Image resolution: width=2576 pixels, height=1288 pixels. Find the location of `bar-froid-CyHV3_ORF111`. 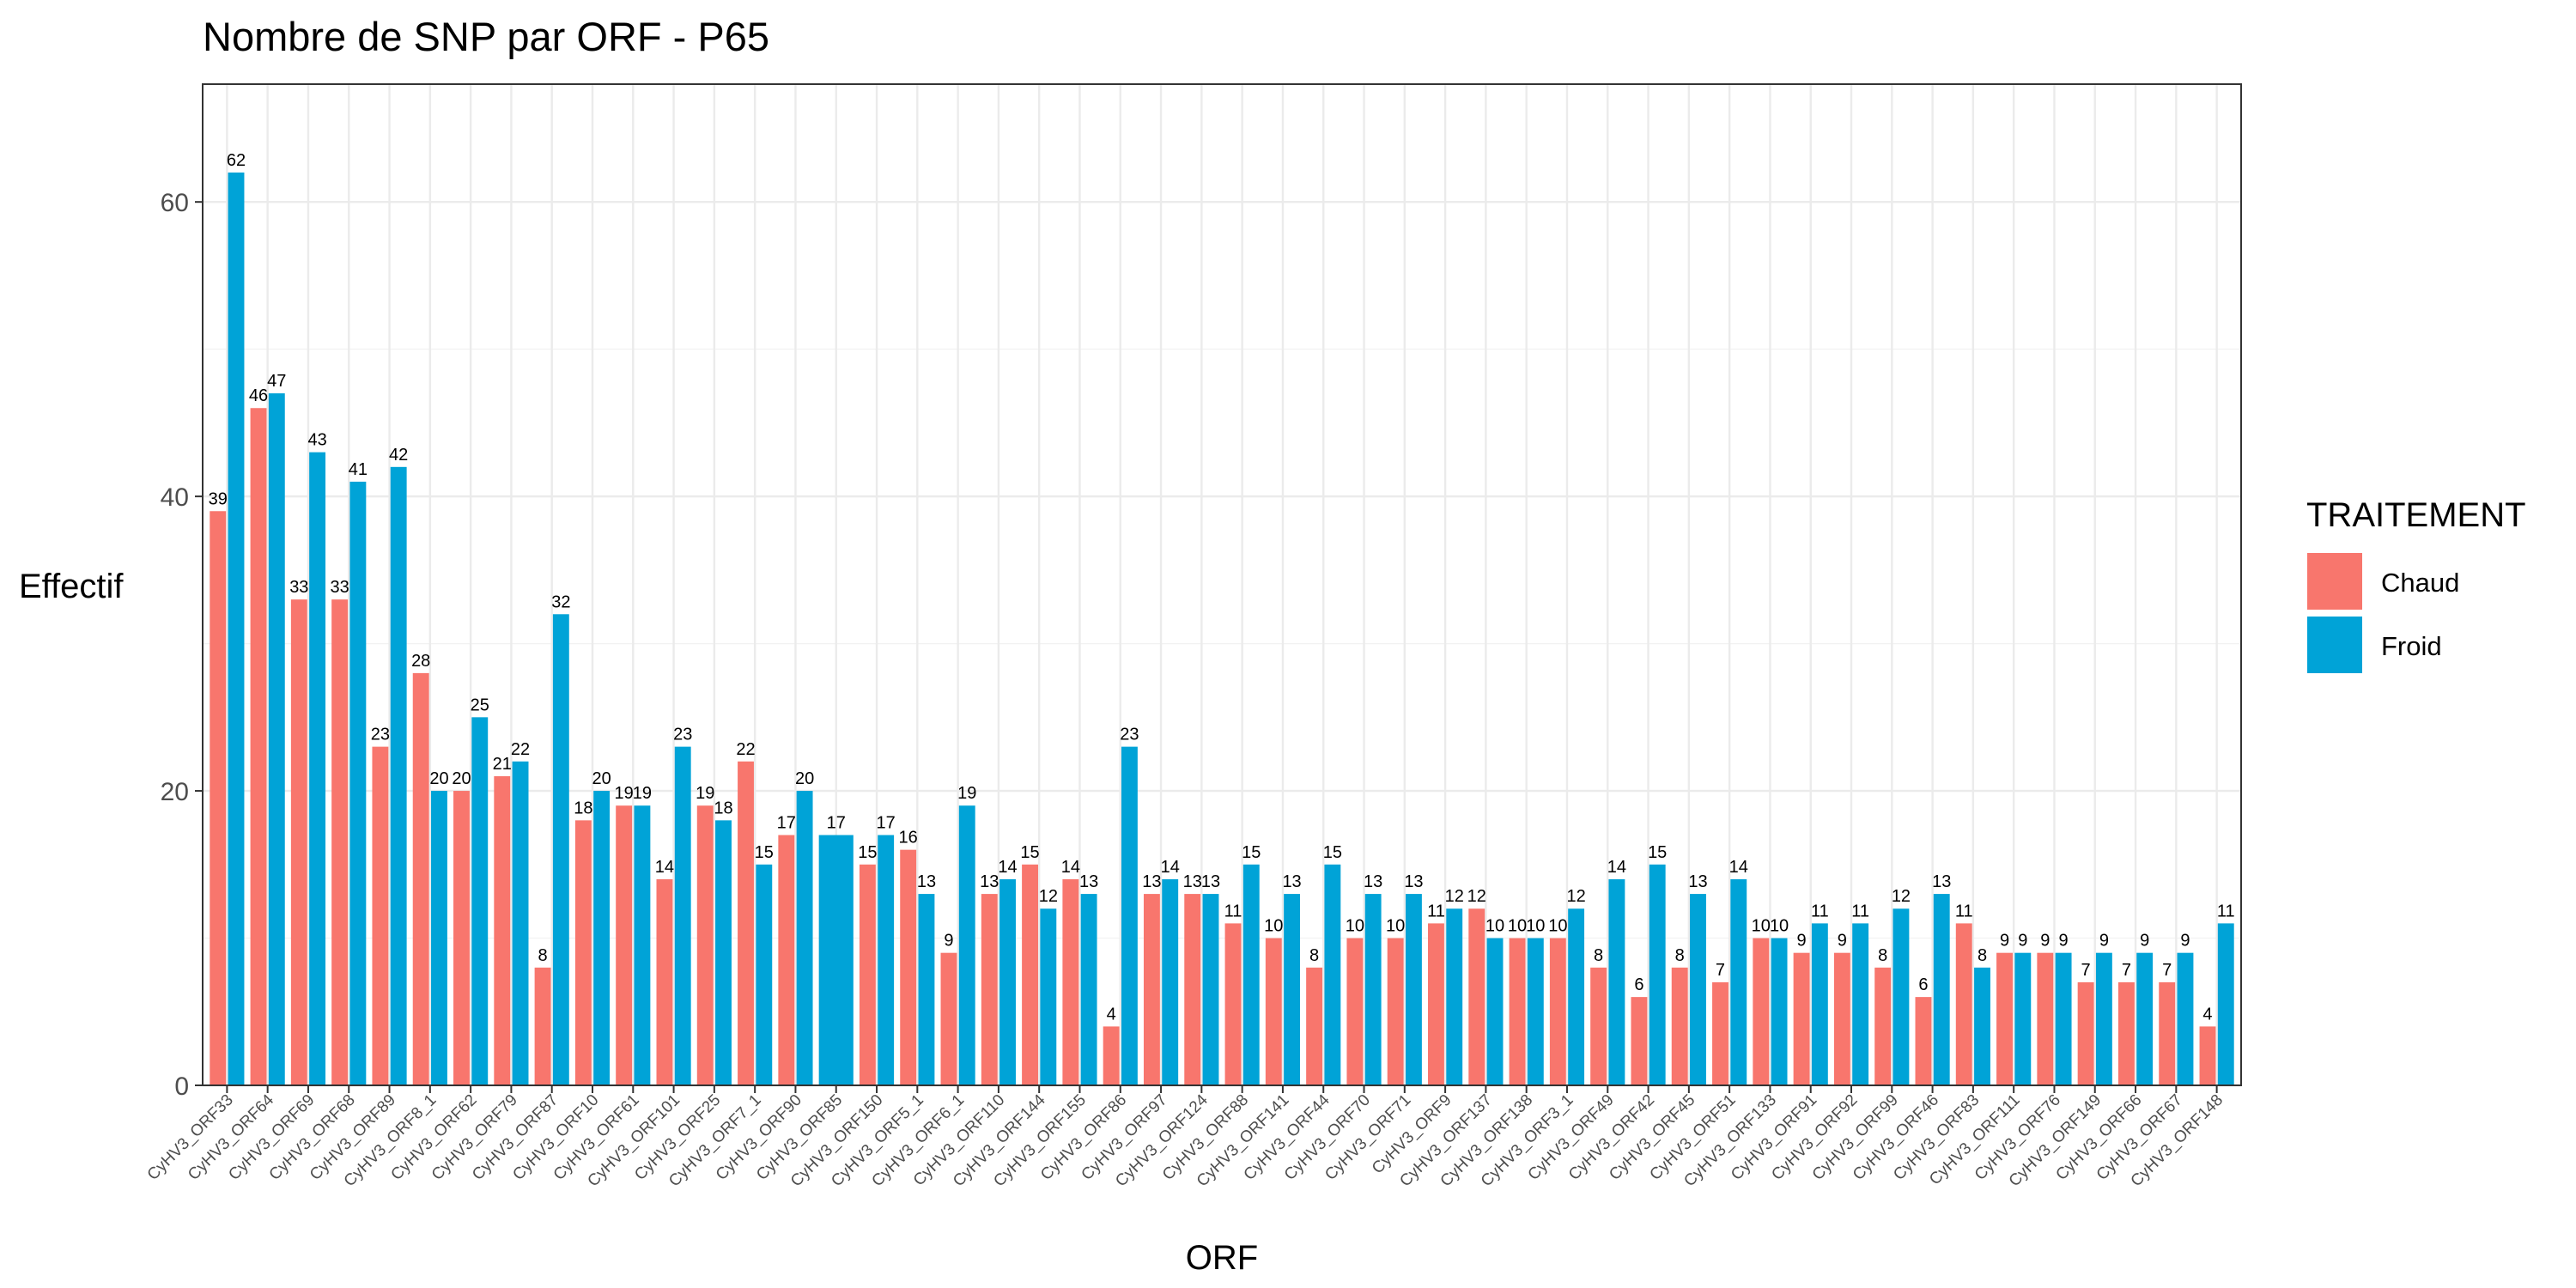

bar-froid-CyHV3_ORF111 is located at coordinates (2023, 1018).